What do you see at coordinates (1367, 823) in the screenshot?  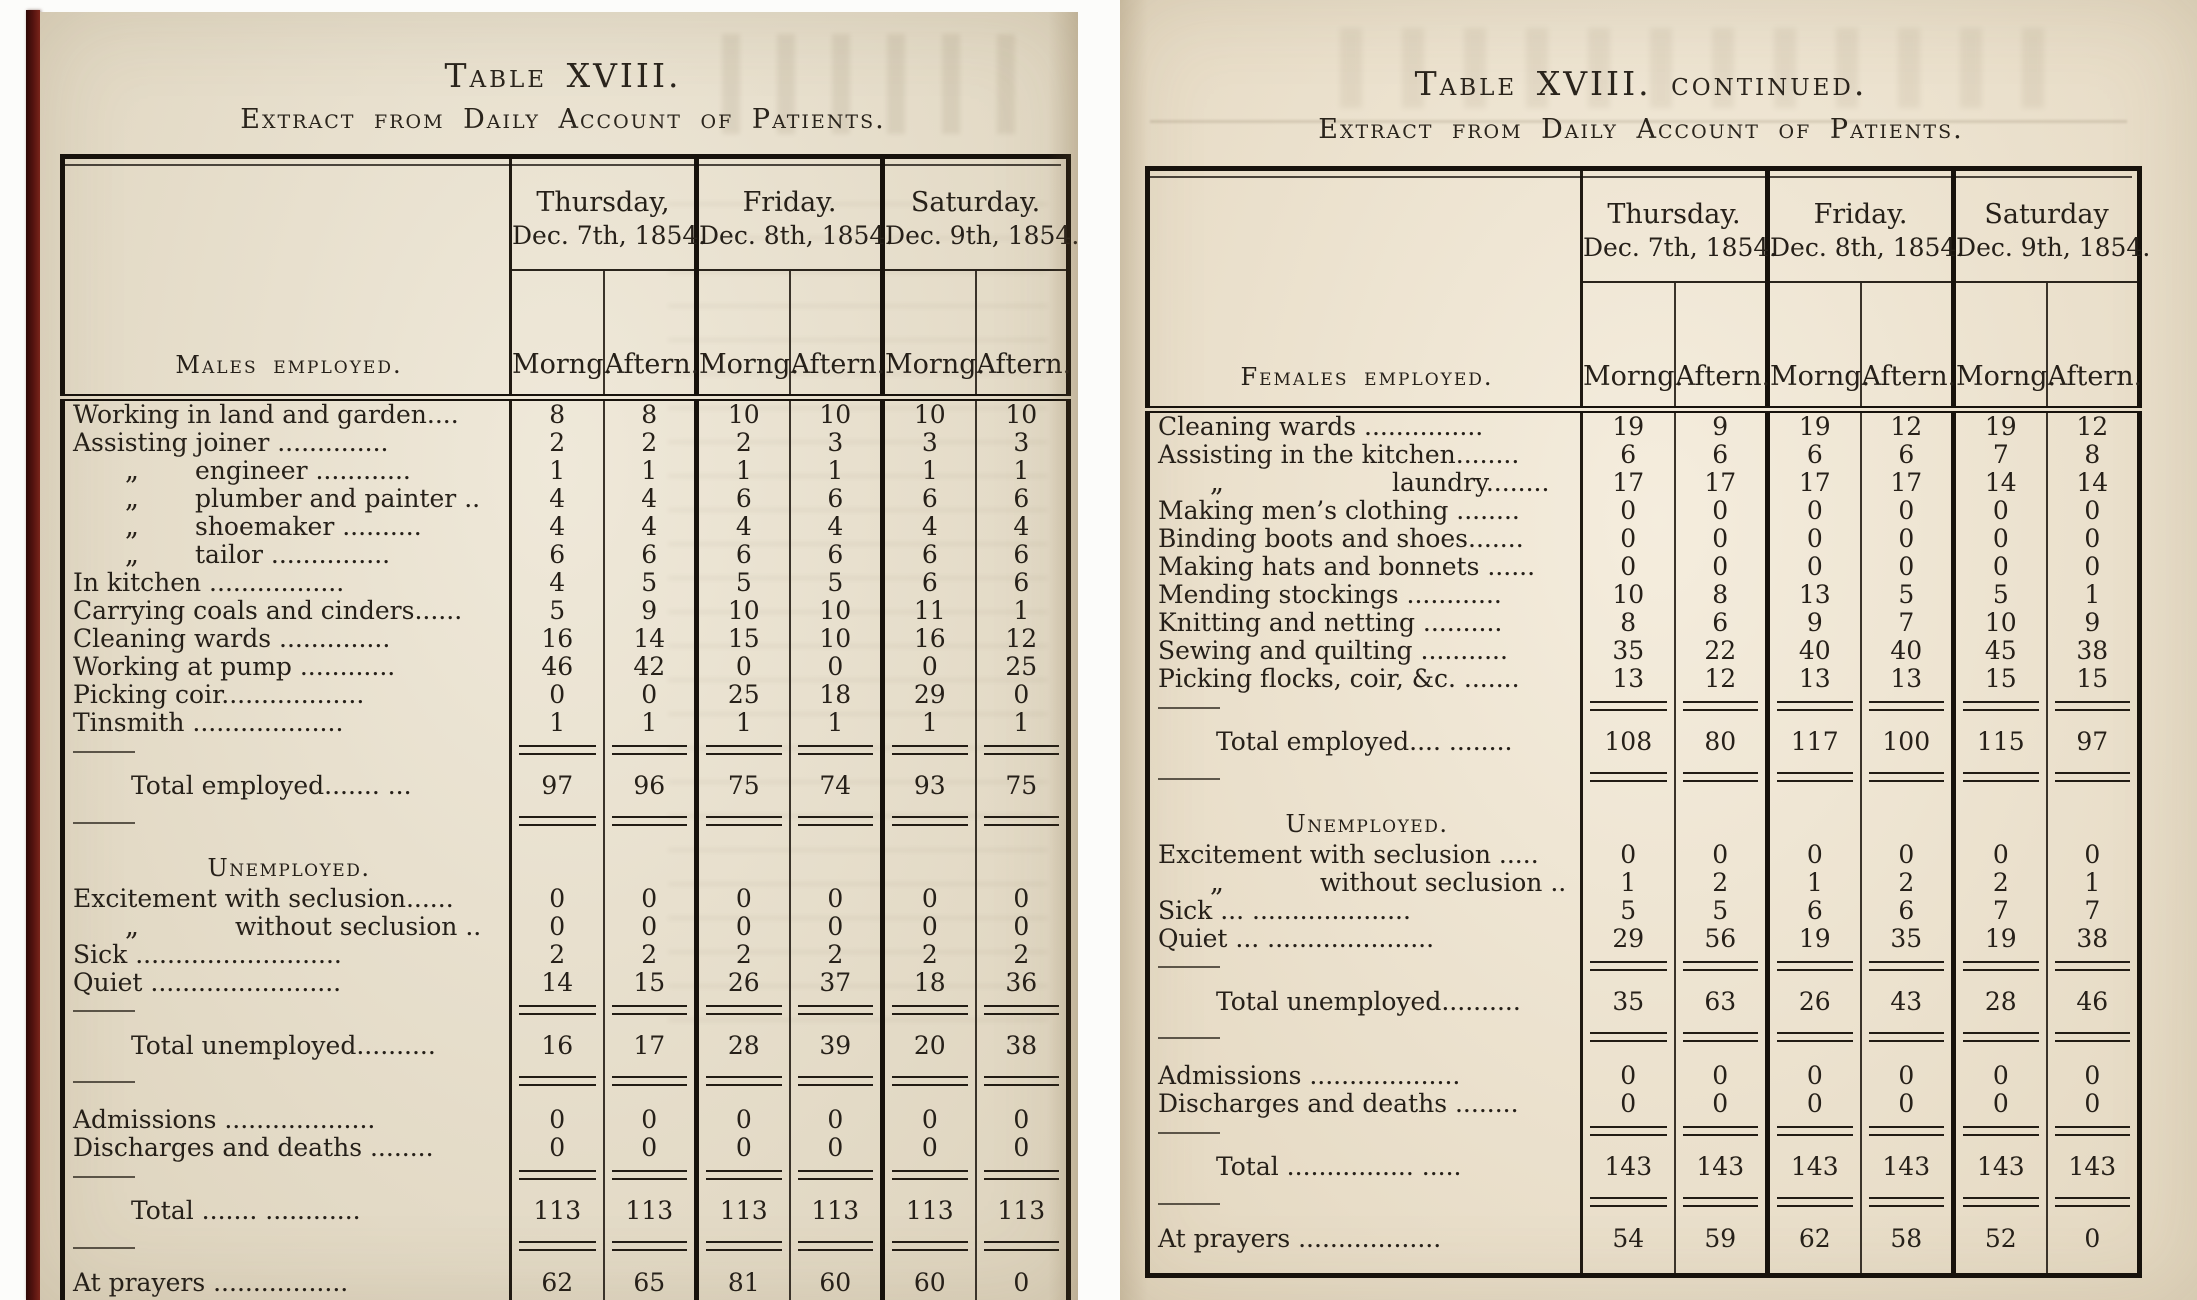 I see `row-label-text: Unemployed.` at bounding box center [1367, 823].